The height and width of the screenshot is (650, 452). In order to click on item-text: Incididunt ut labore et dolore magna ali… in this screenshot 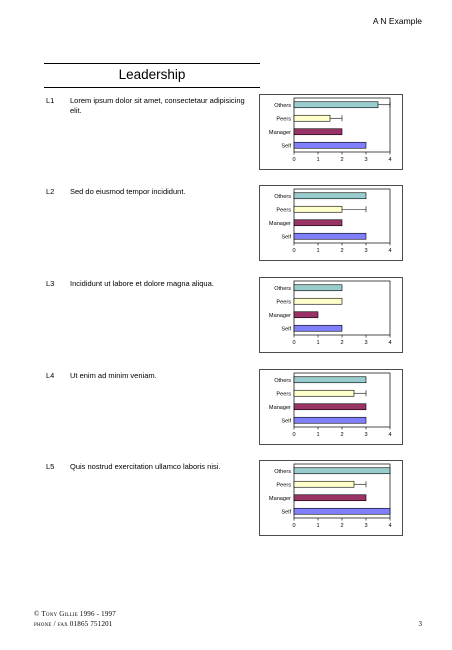, I will do `click(142, 283)`.